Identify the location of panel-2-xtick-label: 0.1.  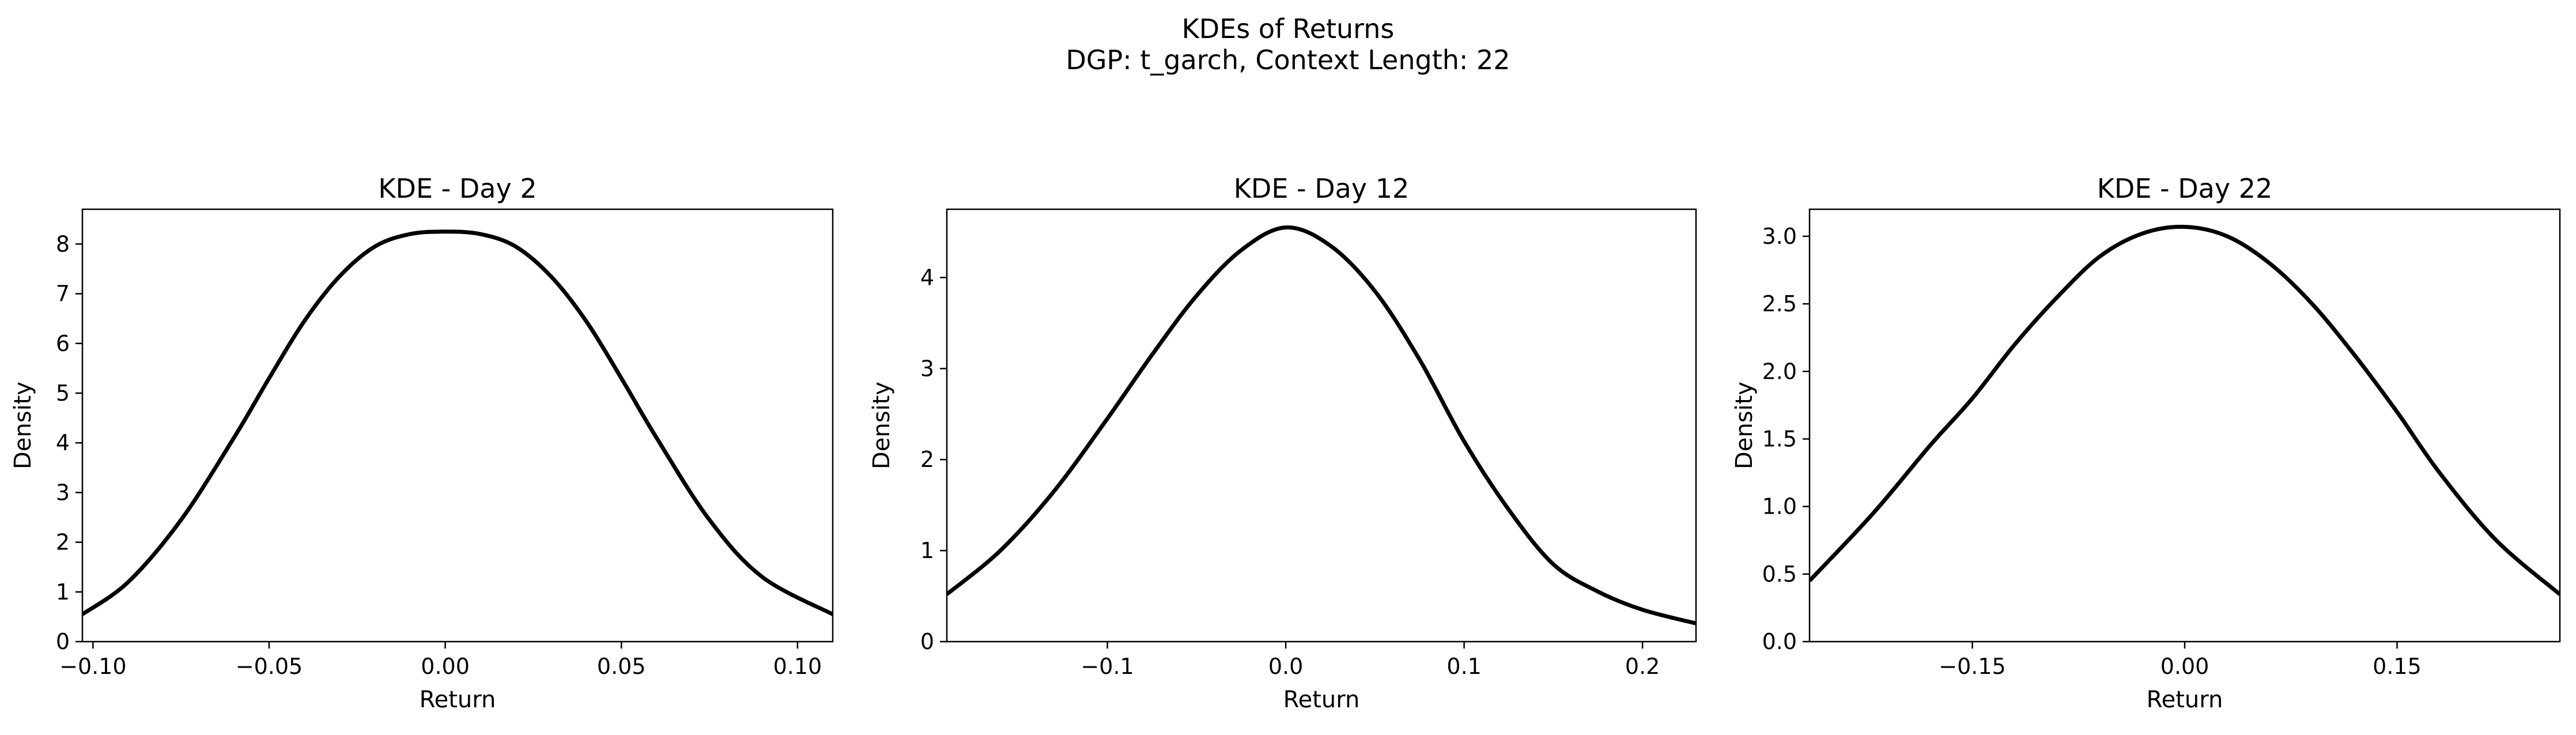
(1463, 666).